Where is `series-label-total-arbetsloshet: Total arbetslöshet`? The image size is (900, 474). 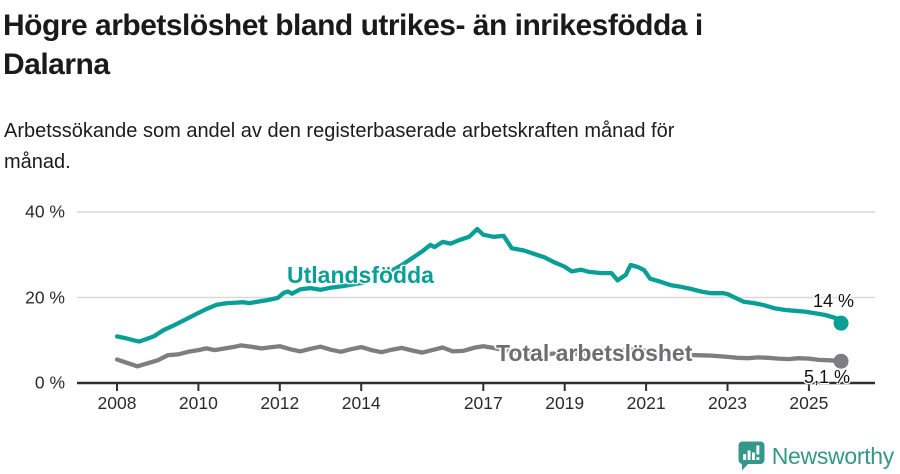
series-label-total-arbetsloshet: Total arbetslöshet is located at coordinates (594, 353).